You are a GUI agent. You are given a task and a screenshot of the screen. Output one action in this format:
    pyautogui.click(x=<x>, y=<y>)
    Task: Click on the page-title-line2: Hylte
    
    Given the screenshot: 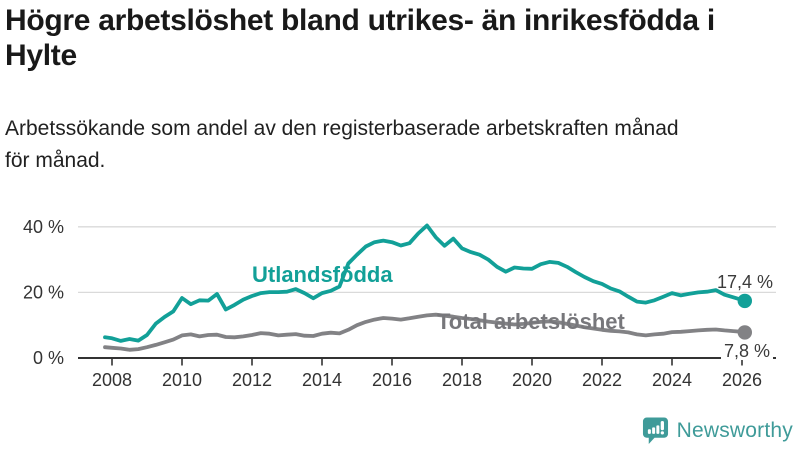 What is the action you would take?
    pyautogui.click(x=41, y=55)
    